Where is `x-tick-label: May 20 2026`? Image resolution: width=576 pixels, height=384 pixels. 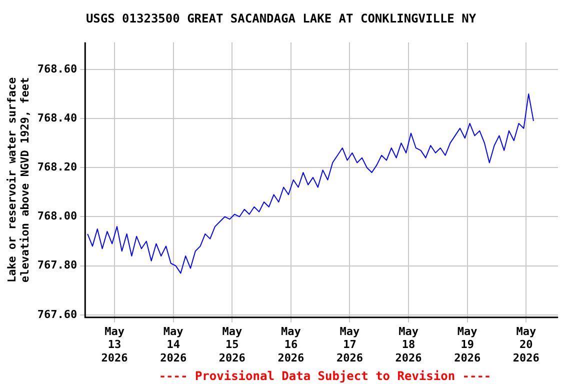 x-tick-label: May 20 2026 is located at coordinates (526, 344).